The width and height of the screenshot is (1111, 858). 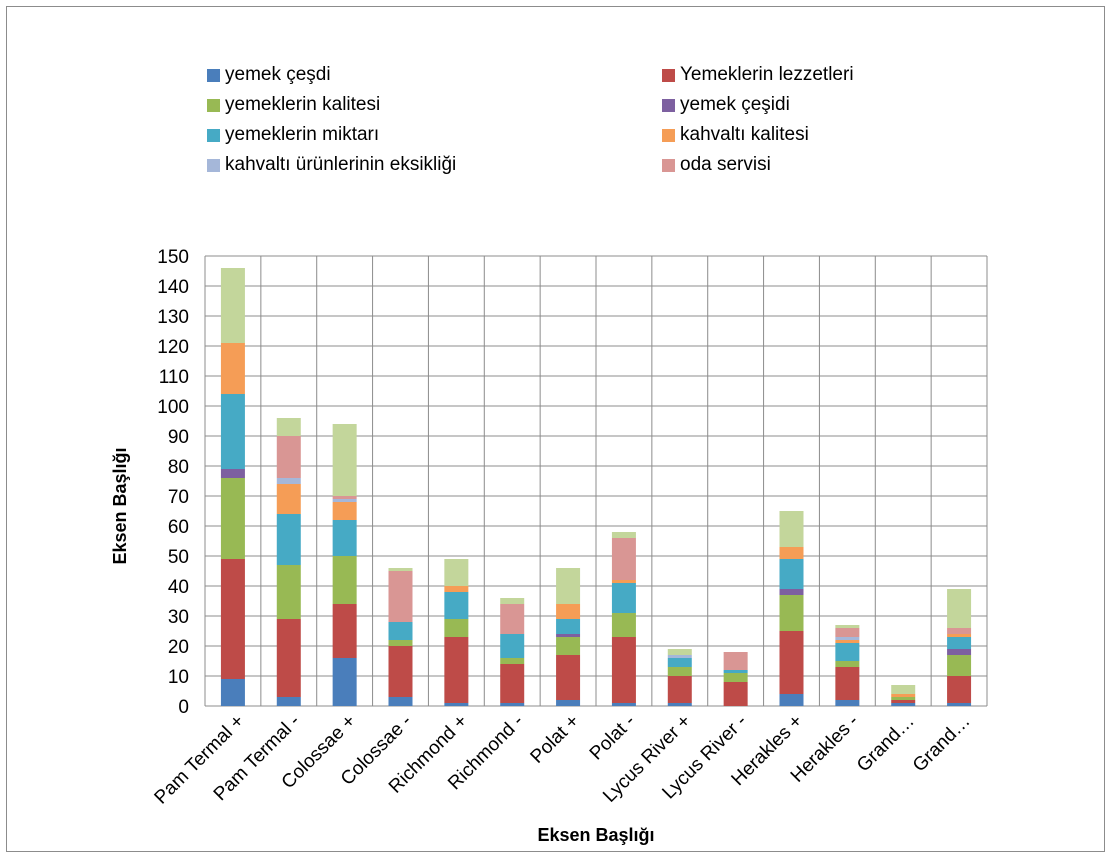 What do you see at coordinates (178, 647) in the screenshot?
I see `y-tick-label: 20` at bounding box center [178, 647].